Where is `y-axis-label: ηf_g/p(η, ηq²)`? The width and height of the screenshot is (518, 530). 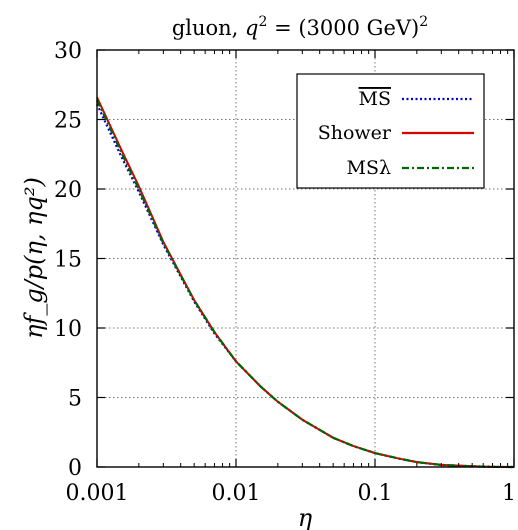 y-axis-label: ηf_g/p(η, ηq²) is located at coordinates (34, 258).